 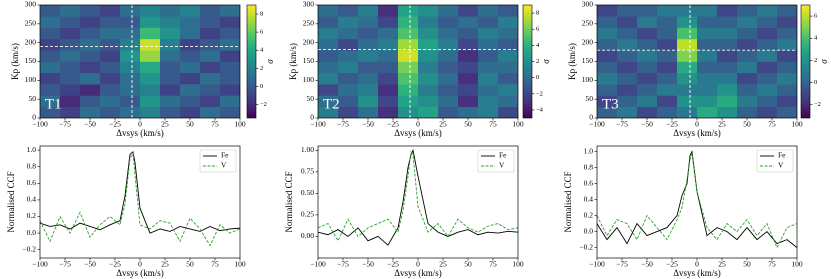 What do you see at coordinates (32, 215) in the screenshot?
I see `y-tick-label: 0.2` at bounding box center [32, 215].